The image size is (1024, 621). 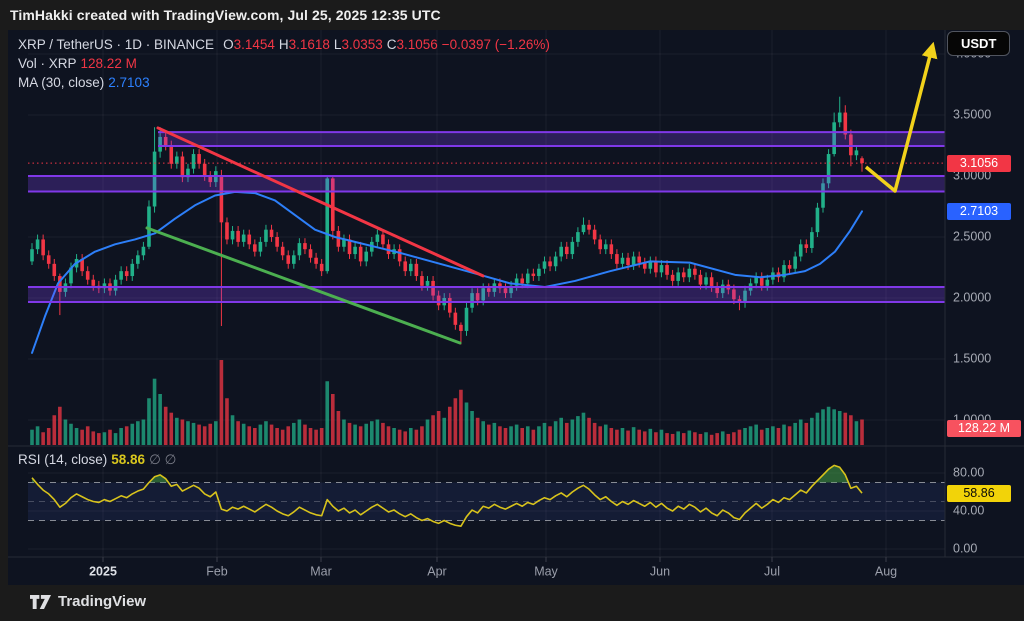 What do you see at coordinates (984, 428) in the screenshot?
I see `volume-axis-label: 128.22 M` at bounding box center [984, 428].